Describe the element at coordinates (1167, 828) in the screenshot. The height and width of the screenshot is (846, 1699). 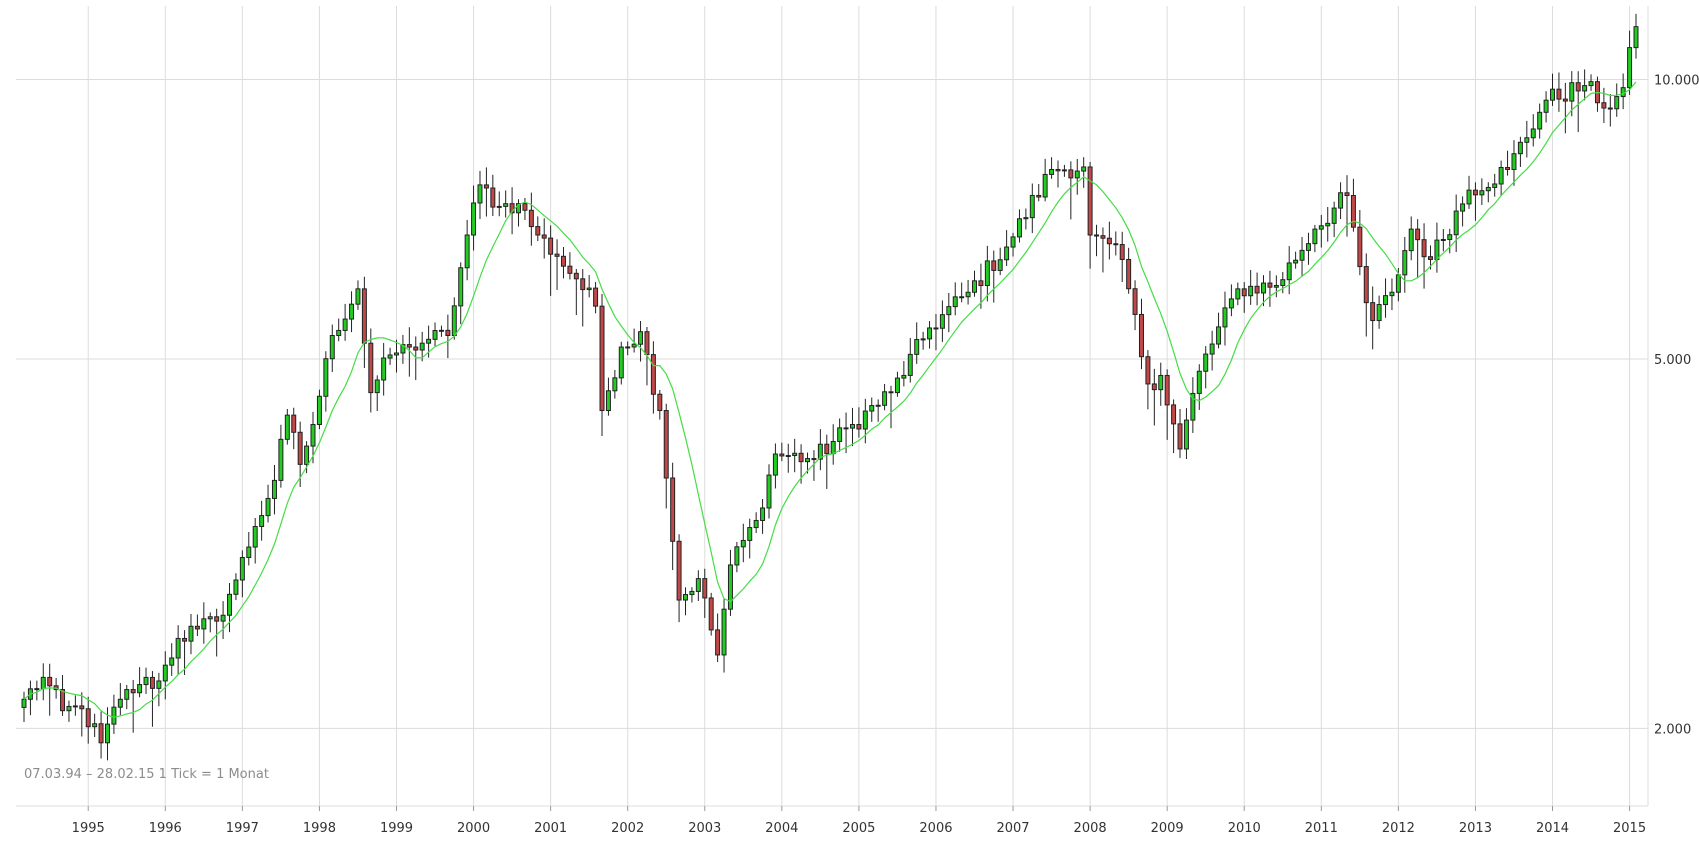
I see `x-tick-label: 2009` at that location.